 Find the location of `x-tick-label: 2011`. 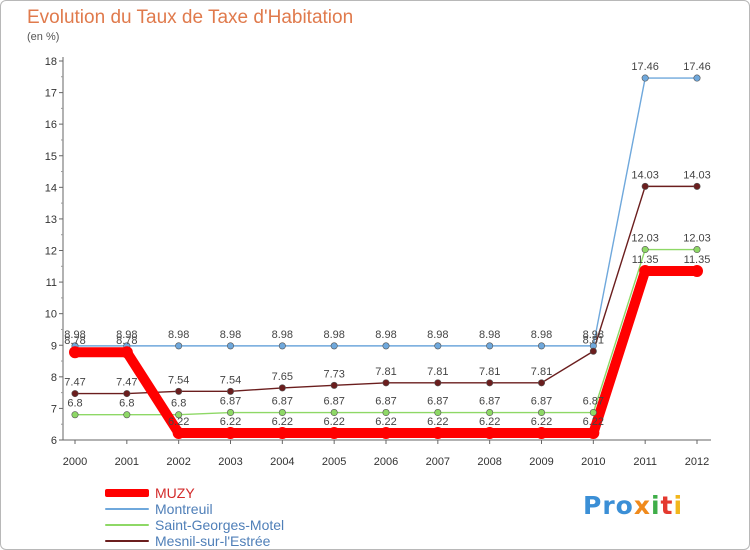

x-tick-label: 2011 is located at coordinates (645, 462).